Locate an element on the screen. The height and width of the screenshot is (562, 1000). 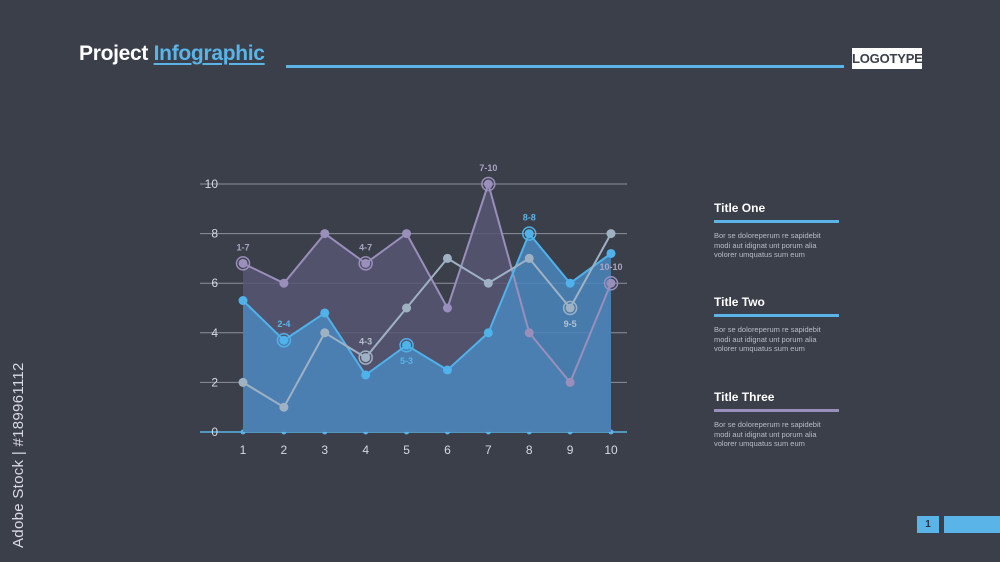
x-tick-label: 4 is located at coordinates (365, 450).